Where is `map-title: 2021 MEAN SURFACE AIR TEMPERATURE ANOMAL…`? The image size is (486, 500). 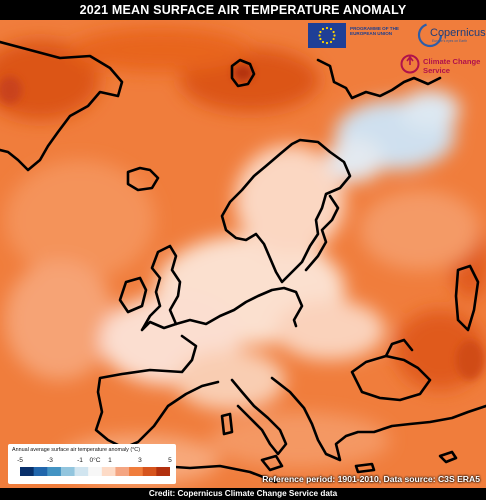
map-title: 2021 MEAN SURFACE AIR TEMPERATURE ANOMAL… is located at coordinates (243, 10).